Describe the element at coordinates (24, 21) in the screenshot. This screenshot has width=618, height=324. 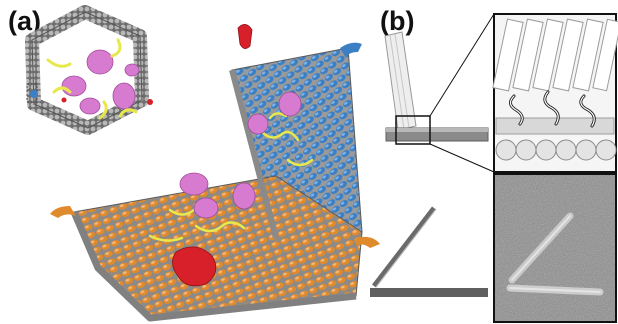
I see `panel-label-a: (a)` at that location.